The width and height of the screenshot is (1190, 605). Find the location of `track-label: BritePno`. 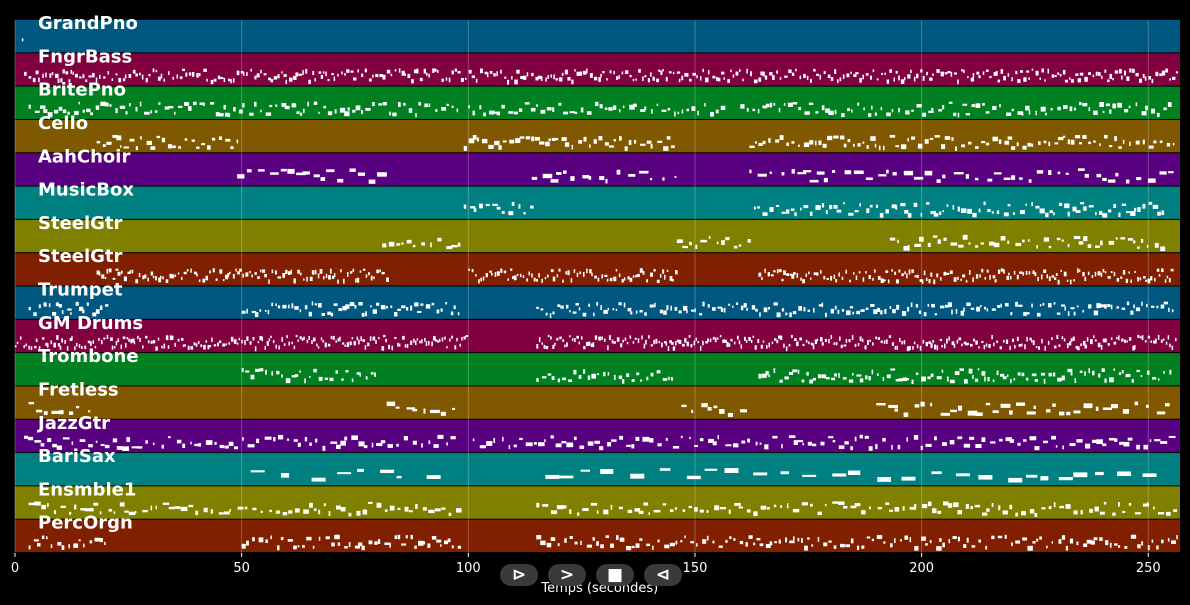

track-label: BritePno is located at coordinates (82, 90).